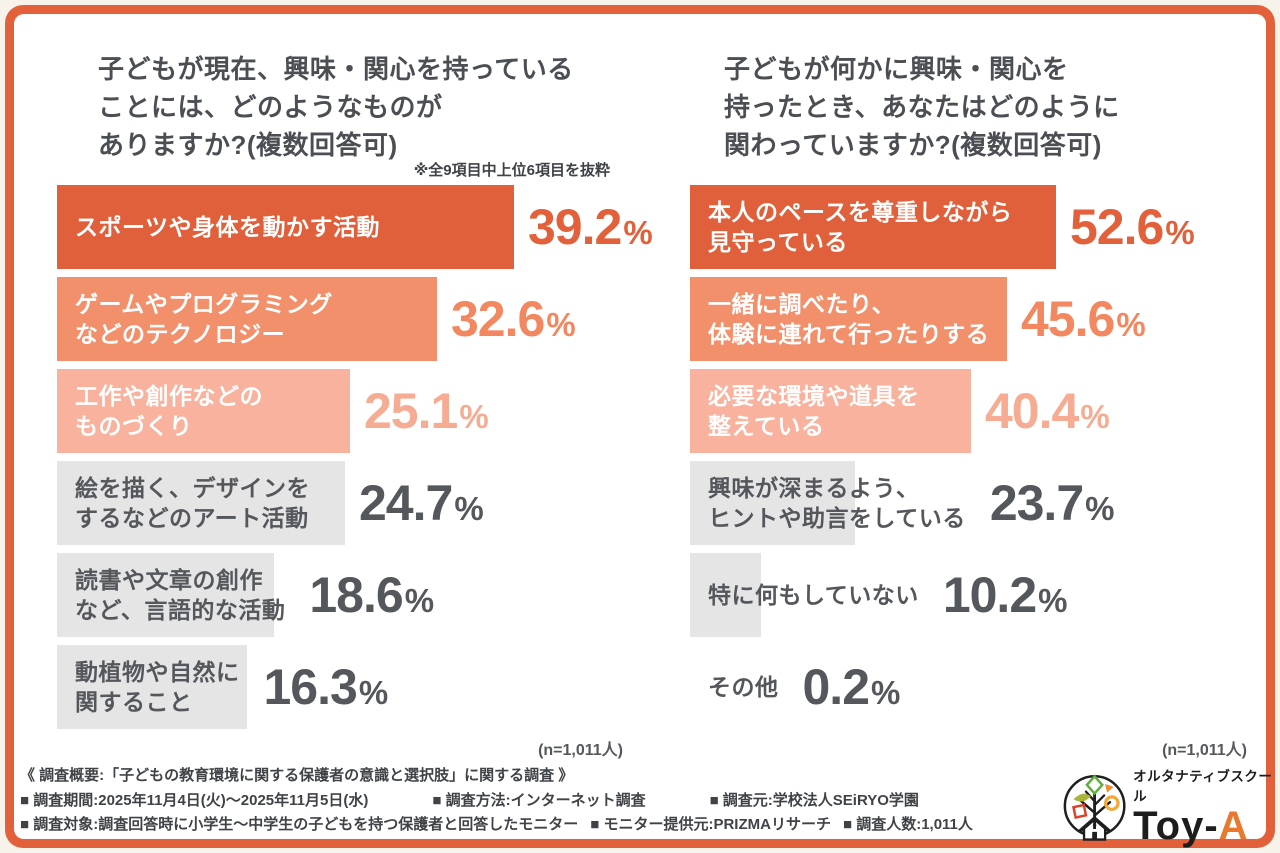  I want to click on survey-detail-item: ■ モニター提供元:PRIZMAリサーチ, so click(710, 824).